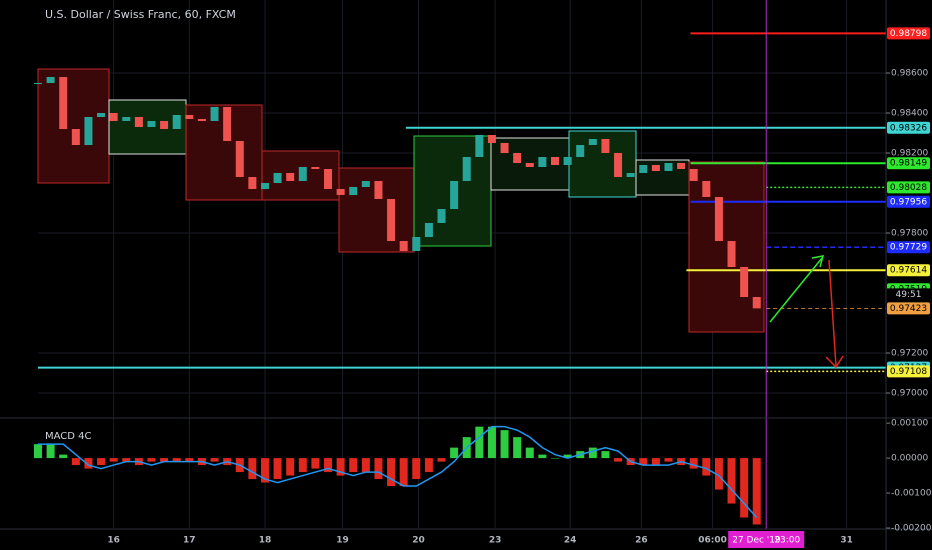  I want to click on y-tick-label: 0.97000, so click(909, 394).